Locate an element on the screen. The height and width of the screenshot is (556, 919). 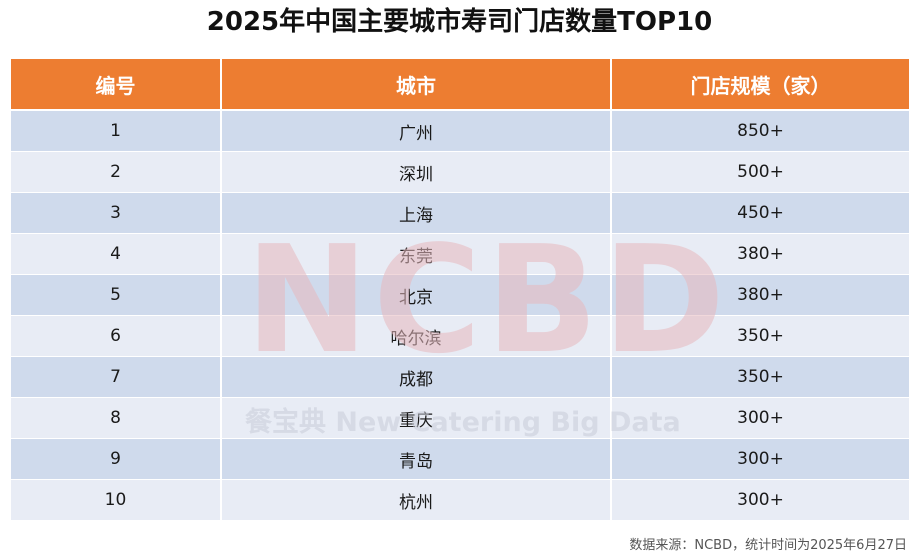
rank-cell: 9 is located at coordinates (115, 459).